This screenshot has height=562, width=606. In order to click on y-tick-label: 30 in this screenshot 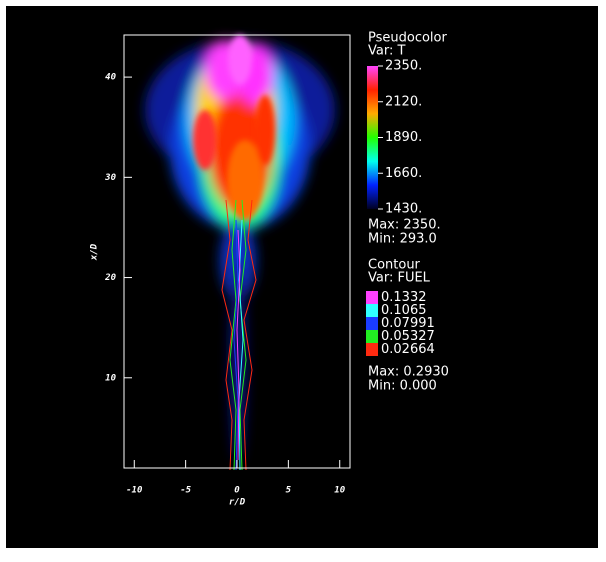, I will do `click(110, 178)`.